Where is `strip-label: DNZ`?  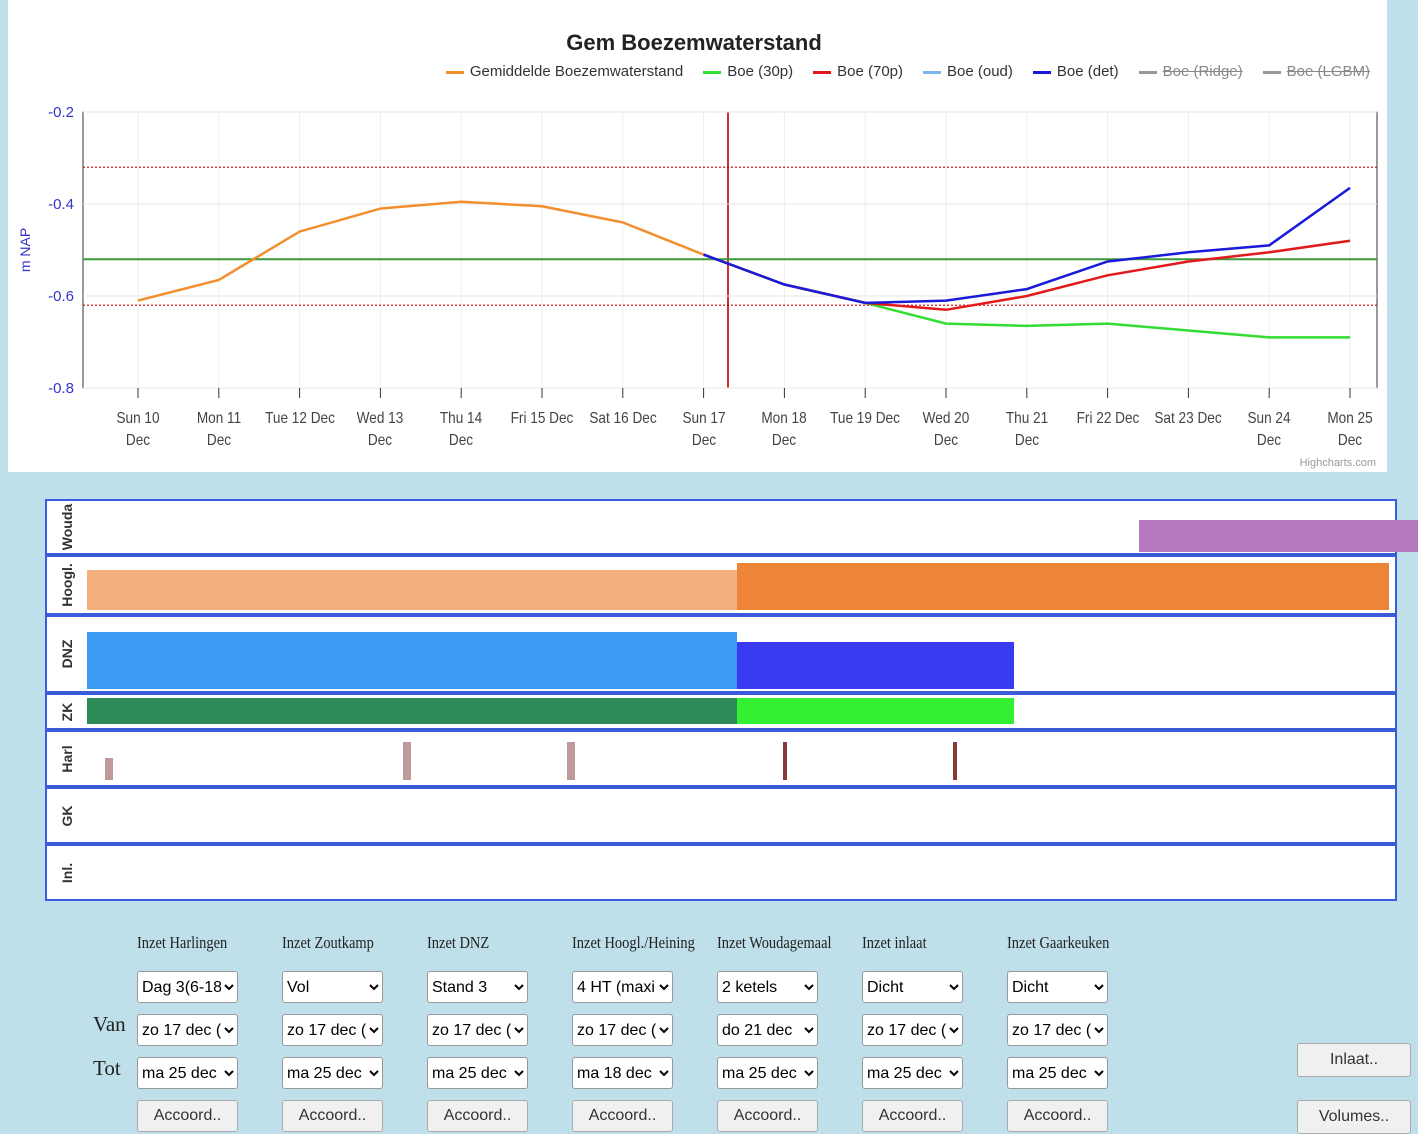 strip-label: DNZ is located at coordinates (67, 654).